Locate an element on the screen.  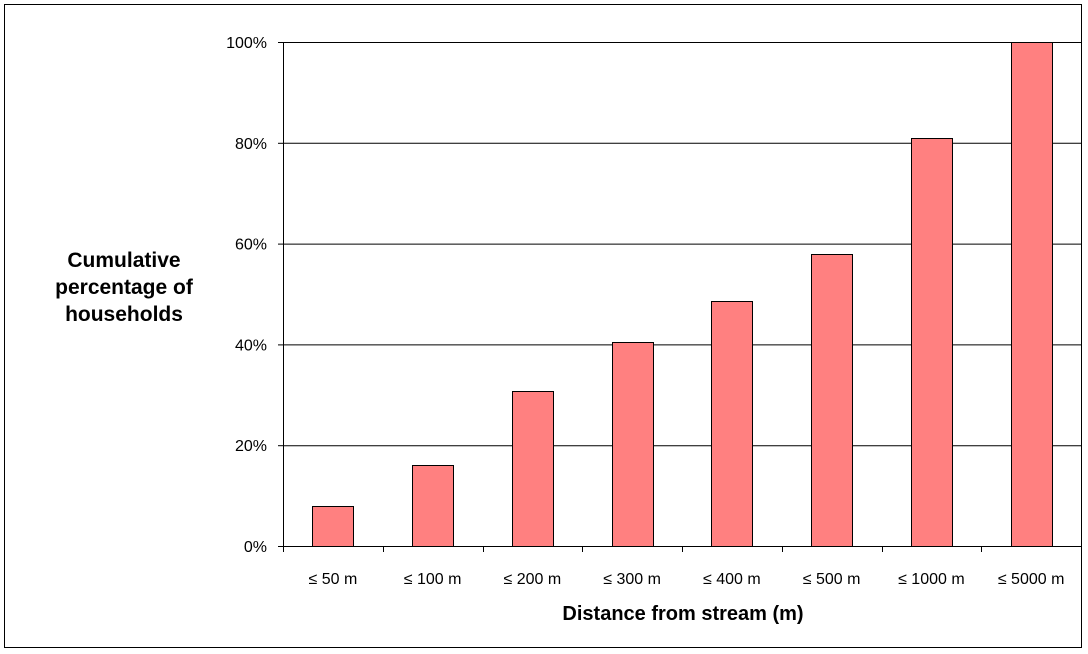
x-tick-label: ≤ 100 m is located at coordinates (433, 579).